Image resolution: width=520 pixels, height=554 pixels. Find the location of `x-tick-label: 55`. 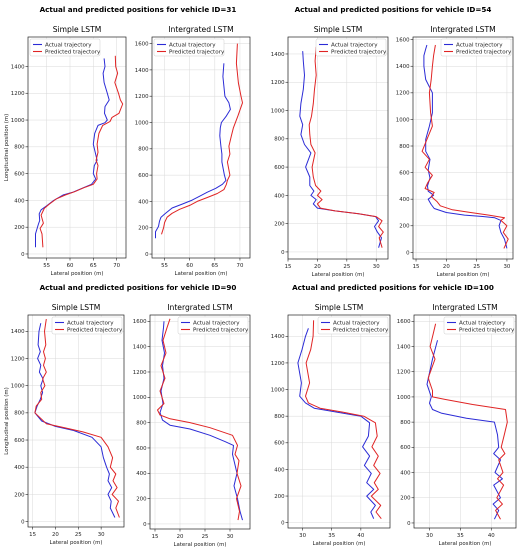

x-tick-label: 55 is located at coordinates (164, 266).